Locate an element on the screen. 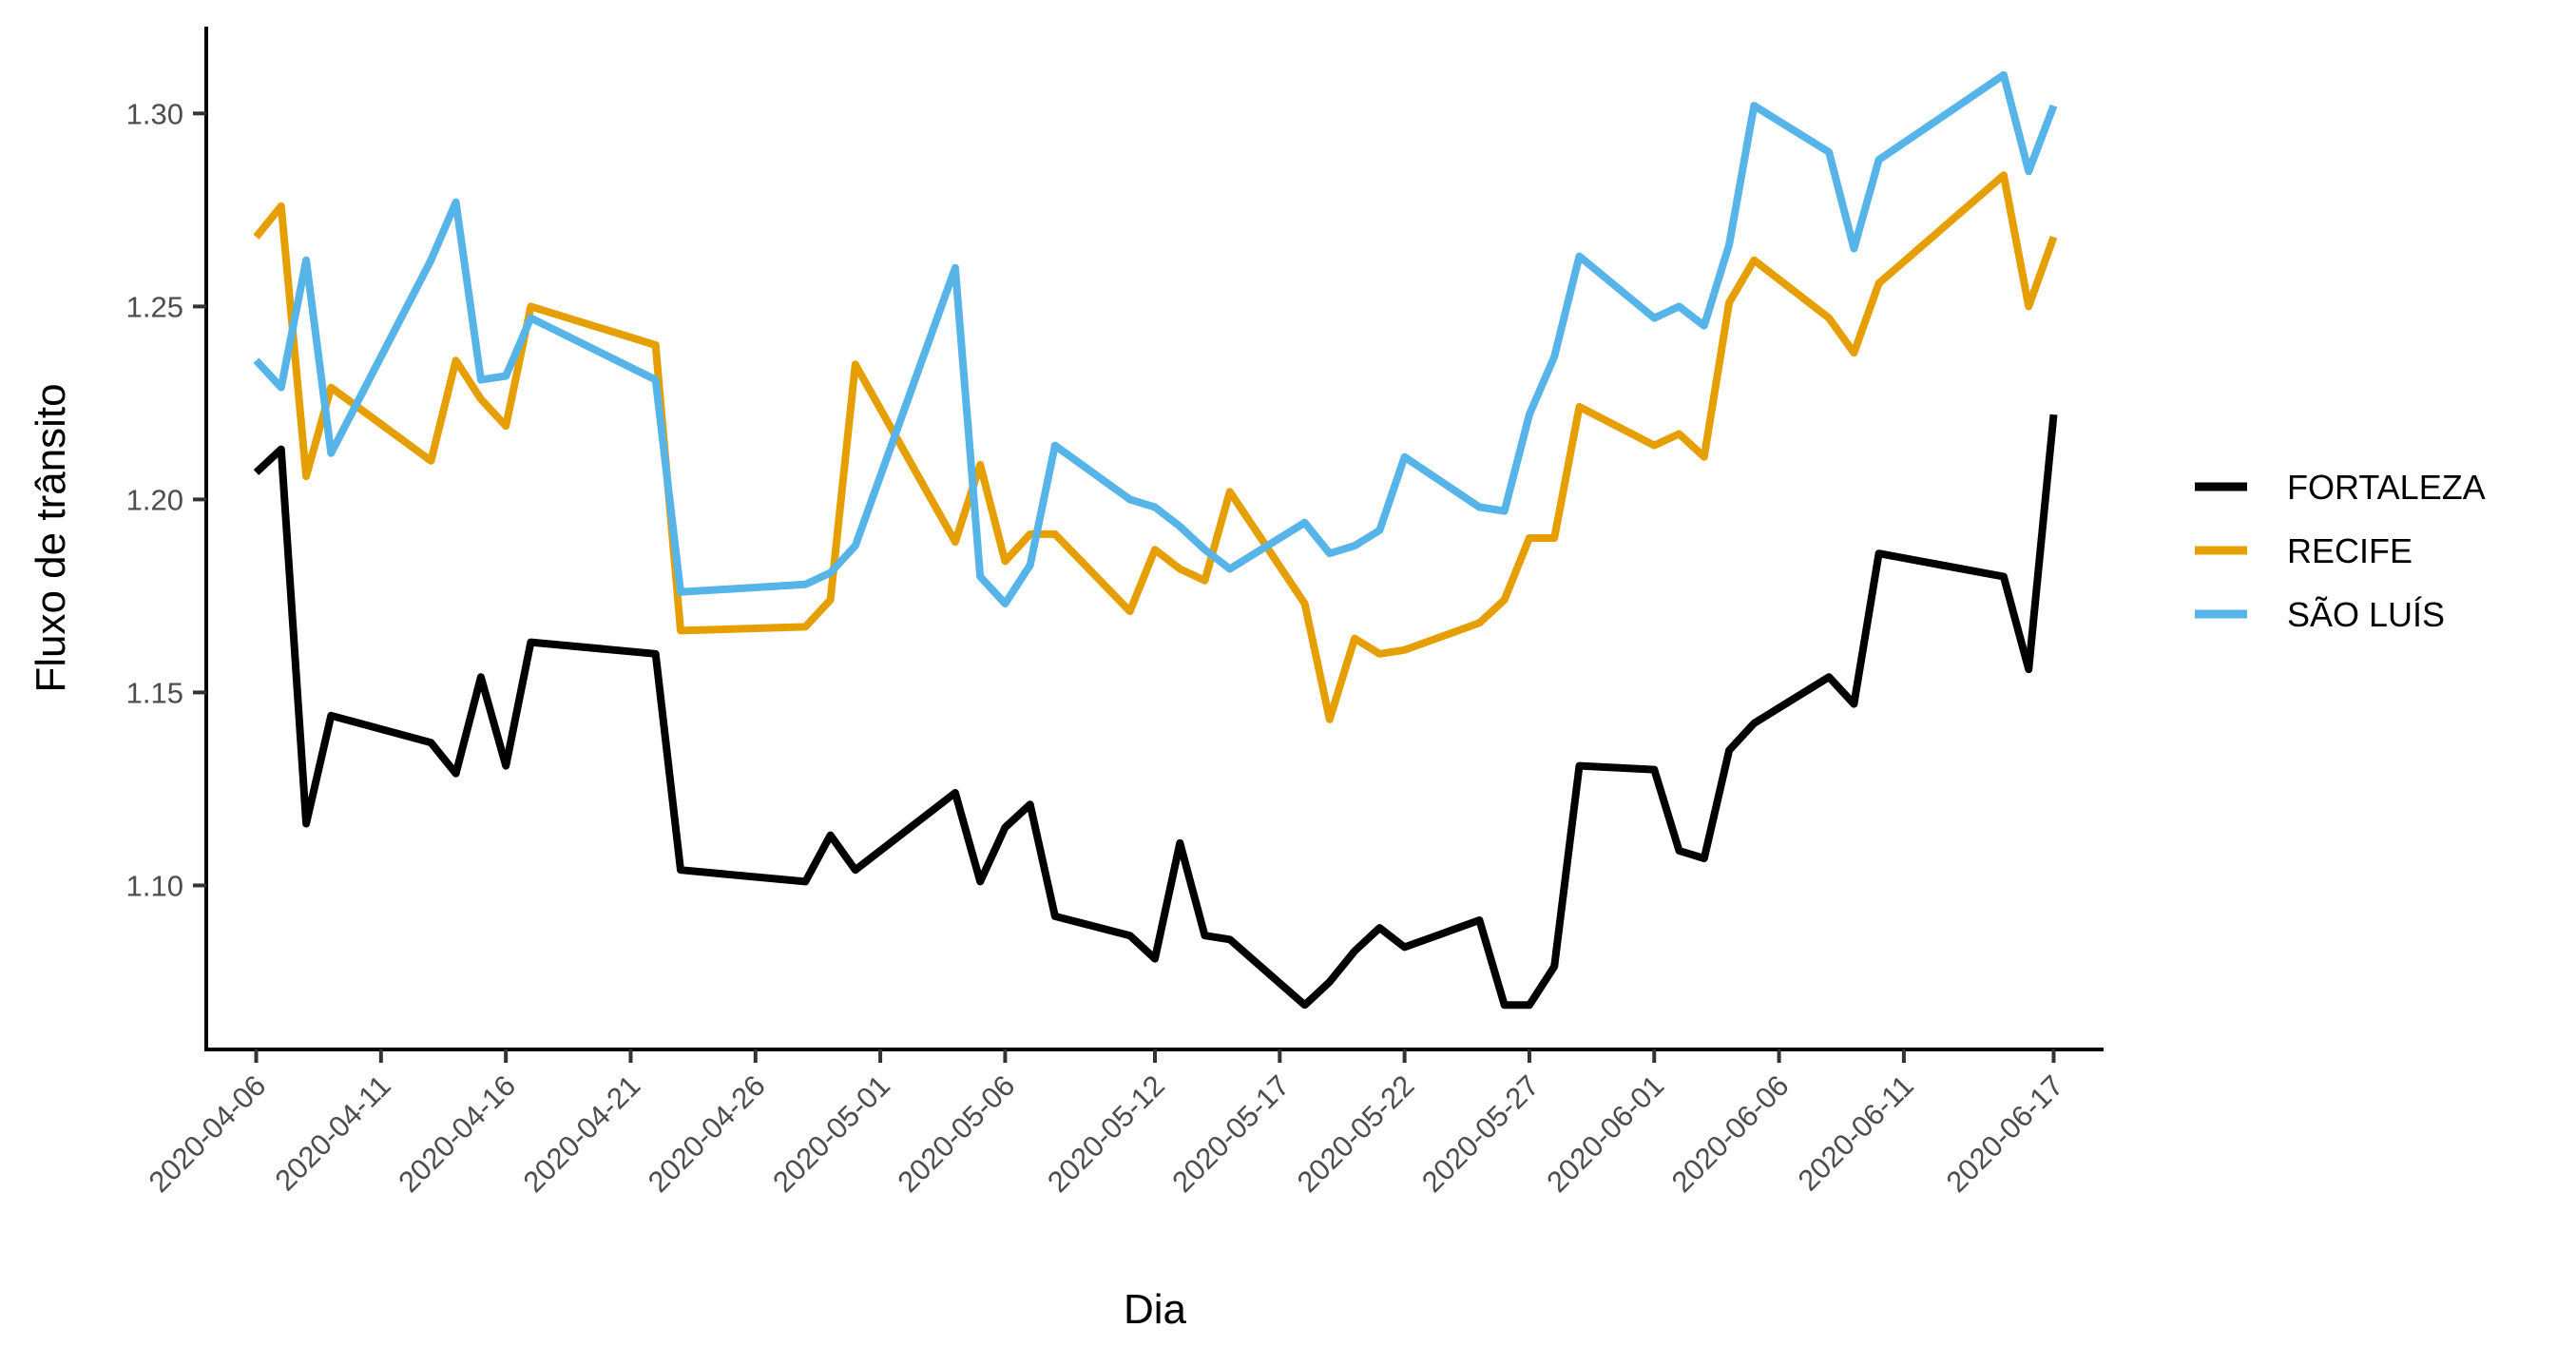  legend-label-2: SÃO LUÍS is located at coordinates (2366, 614).